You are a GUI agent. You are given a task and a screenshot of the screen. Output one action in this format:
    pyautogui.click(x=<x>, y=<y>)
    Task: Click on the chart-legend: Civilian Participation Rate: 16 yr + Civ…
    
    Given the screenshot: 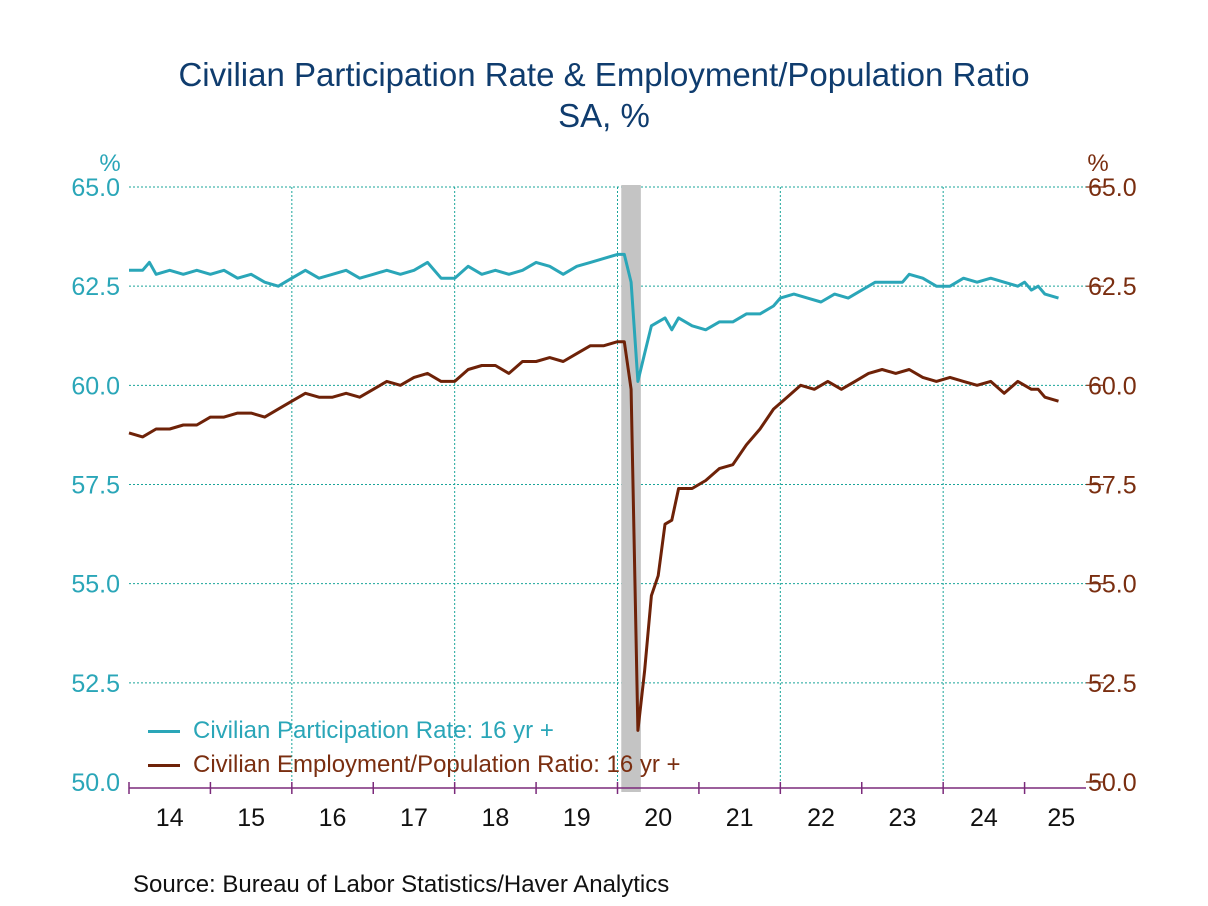 What is the action you would take?
    pyautogui.click(x=414, y=748)
    